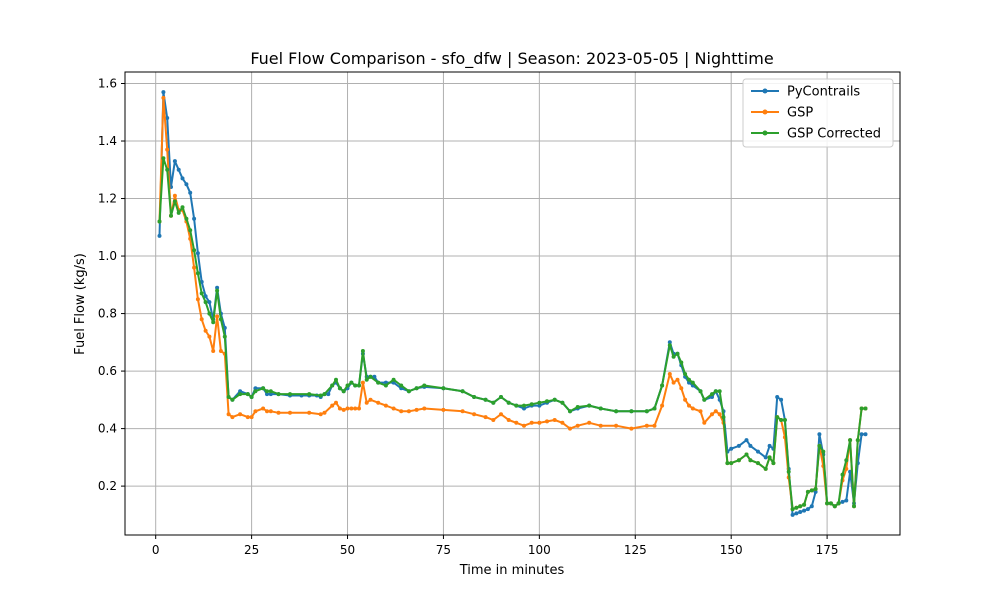 The height and width of the screenshot is (604, 1000). What do you see at coordinates (80, 304) in the screenshot?
I see `y-axis-label: Fuel Flow (kg/s)` at bounding box center [80, 304].